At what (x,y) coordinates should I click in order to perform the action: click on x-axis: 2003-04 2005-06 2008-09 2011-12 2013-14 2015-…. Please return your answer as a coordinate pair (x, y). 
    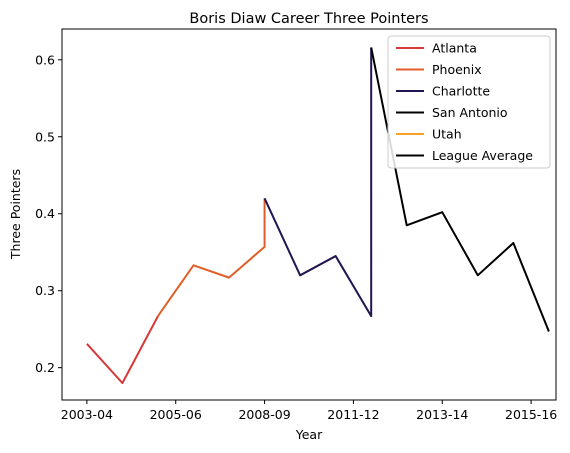
    Looking at the image, I should click on (309, 411).